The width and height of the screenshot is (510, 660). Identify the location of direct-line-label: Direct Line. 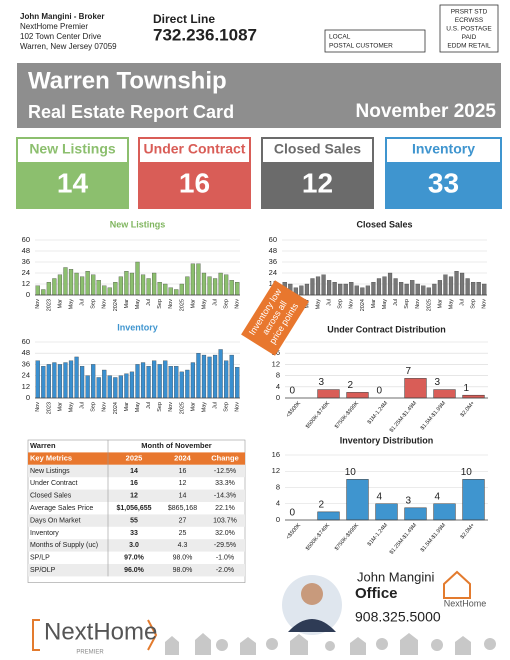
(184, 19).